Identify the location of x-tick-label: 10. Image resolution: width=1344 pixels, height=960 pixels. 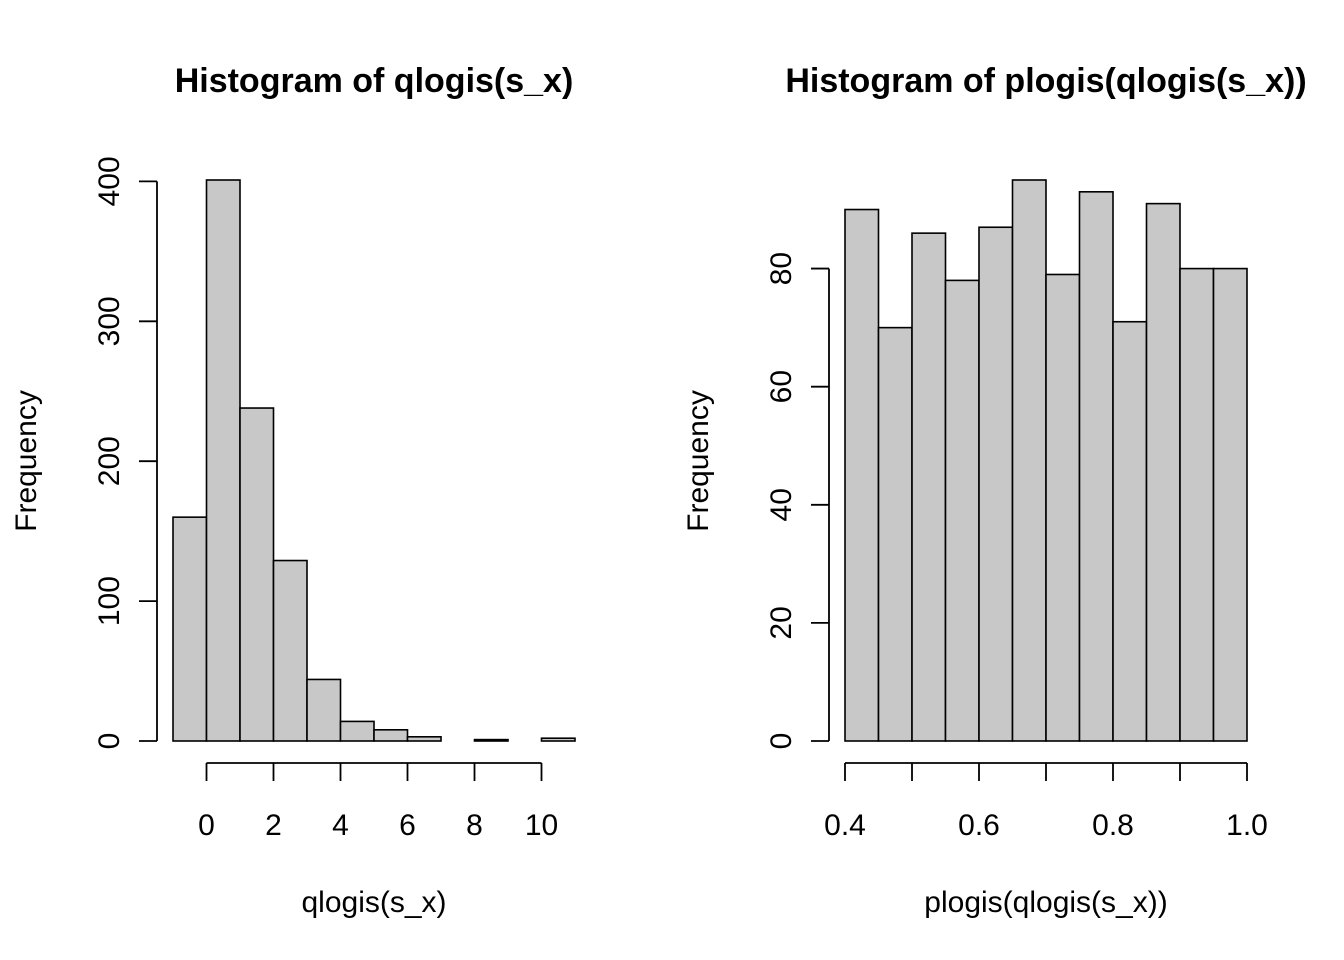
(541, 825).